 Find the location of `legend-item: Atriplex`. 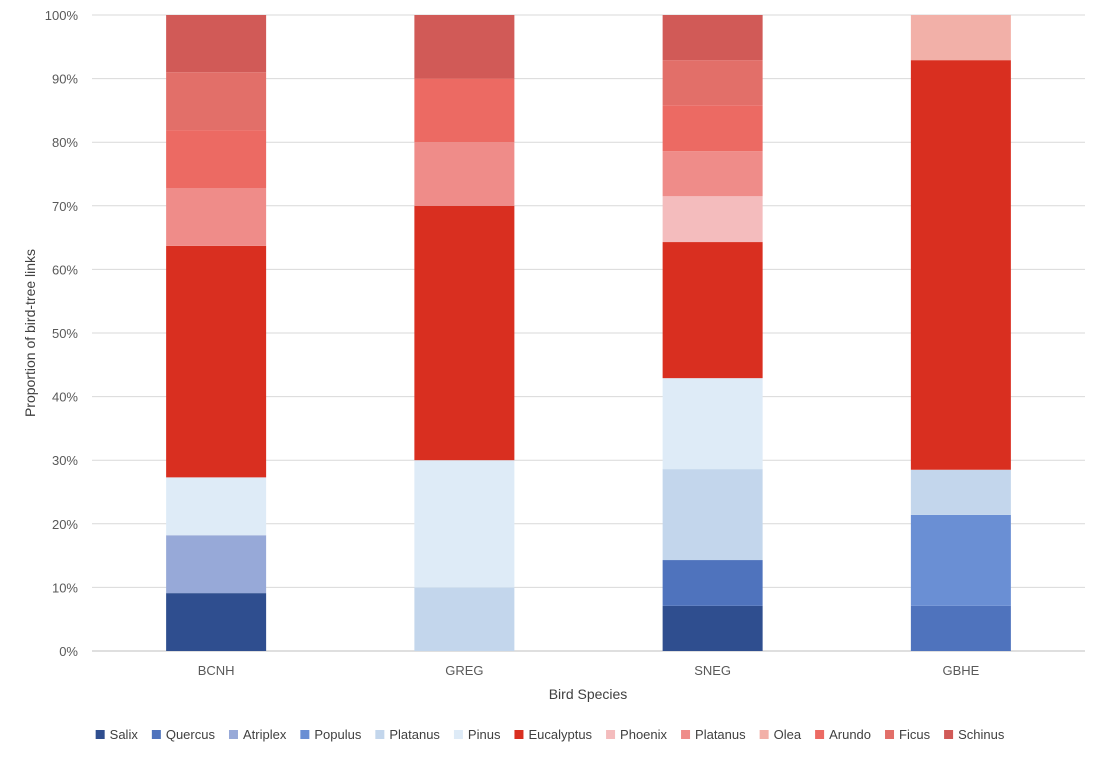

legend-item: Atriplex is located at coordinates (257, 734).